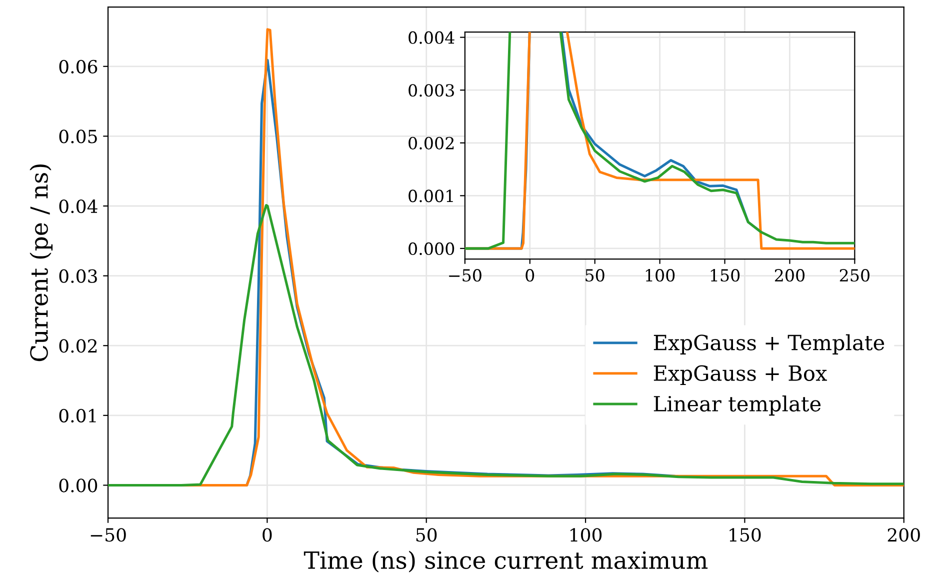  Describe the element at coordinates (78, 206) in the screenshot. I see `y-tick-label: 0.04` at that location.